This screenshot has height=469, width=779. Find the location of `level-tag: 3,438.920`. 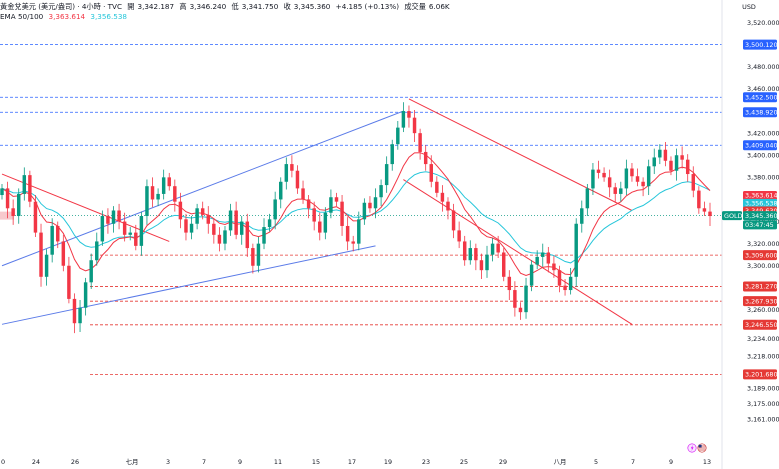

level-tag: 3,438.920 is located at coordinates (760, 112).